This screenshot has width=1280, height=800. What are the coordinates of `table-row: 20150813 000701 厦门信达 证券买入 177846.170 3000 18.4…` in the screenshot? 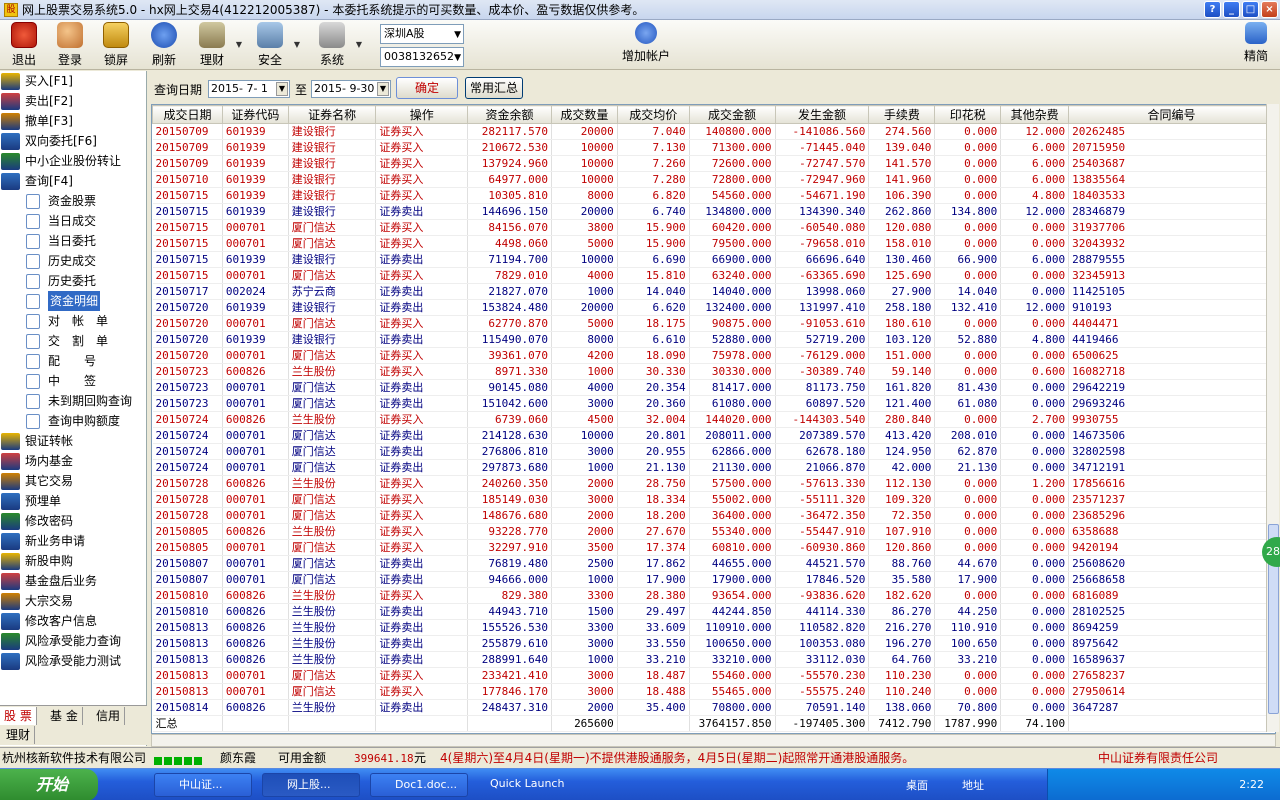 It's located at (713, 691).